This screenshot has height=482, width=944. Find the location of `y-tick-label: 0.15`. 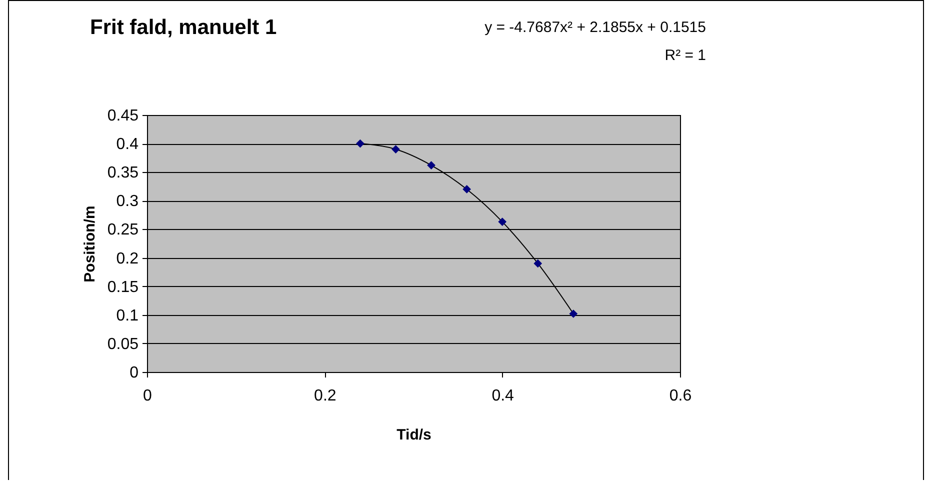

y-tick-label: 0.15 is located at coordinates (123, 287).